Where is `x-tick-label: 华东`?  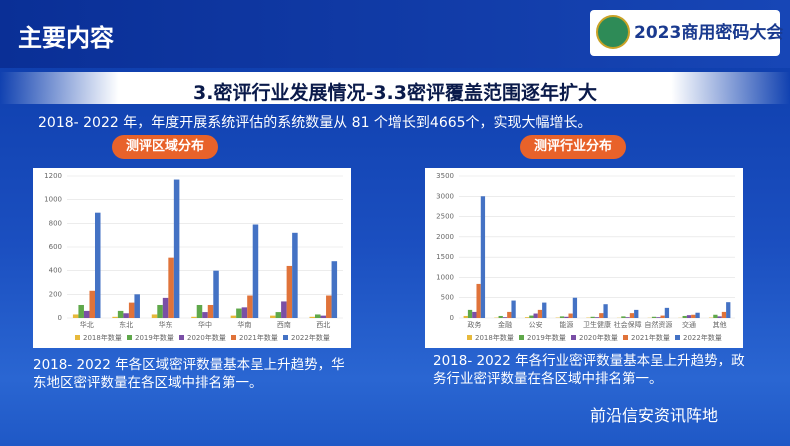
x-tick-label: 华东 is located at coordinates (166, 324).